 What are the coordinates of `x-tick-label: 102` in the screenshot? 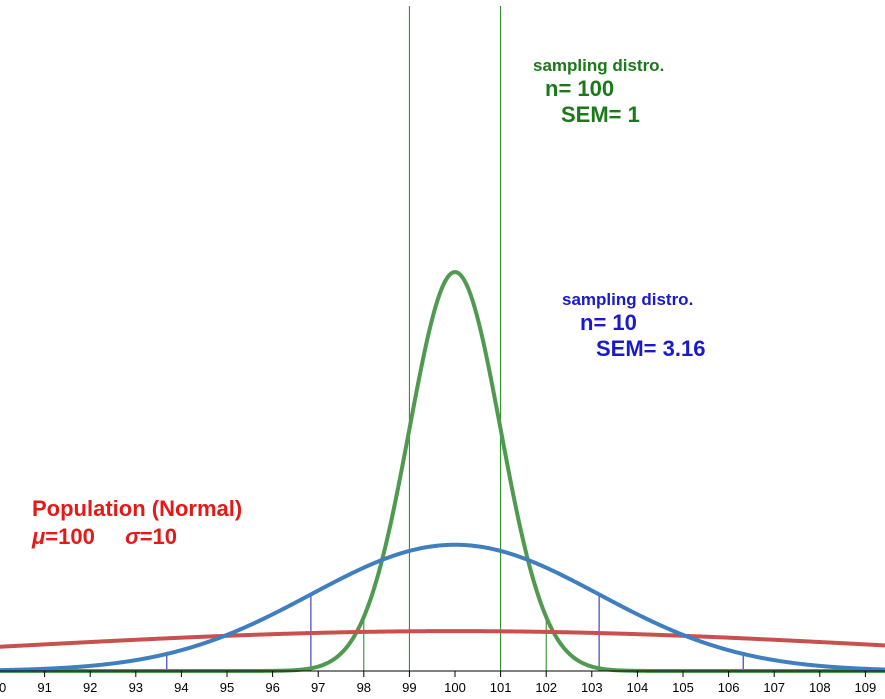 It's located at (546, 687).